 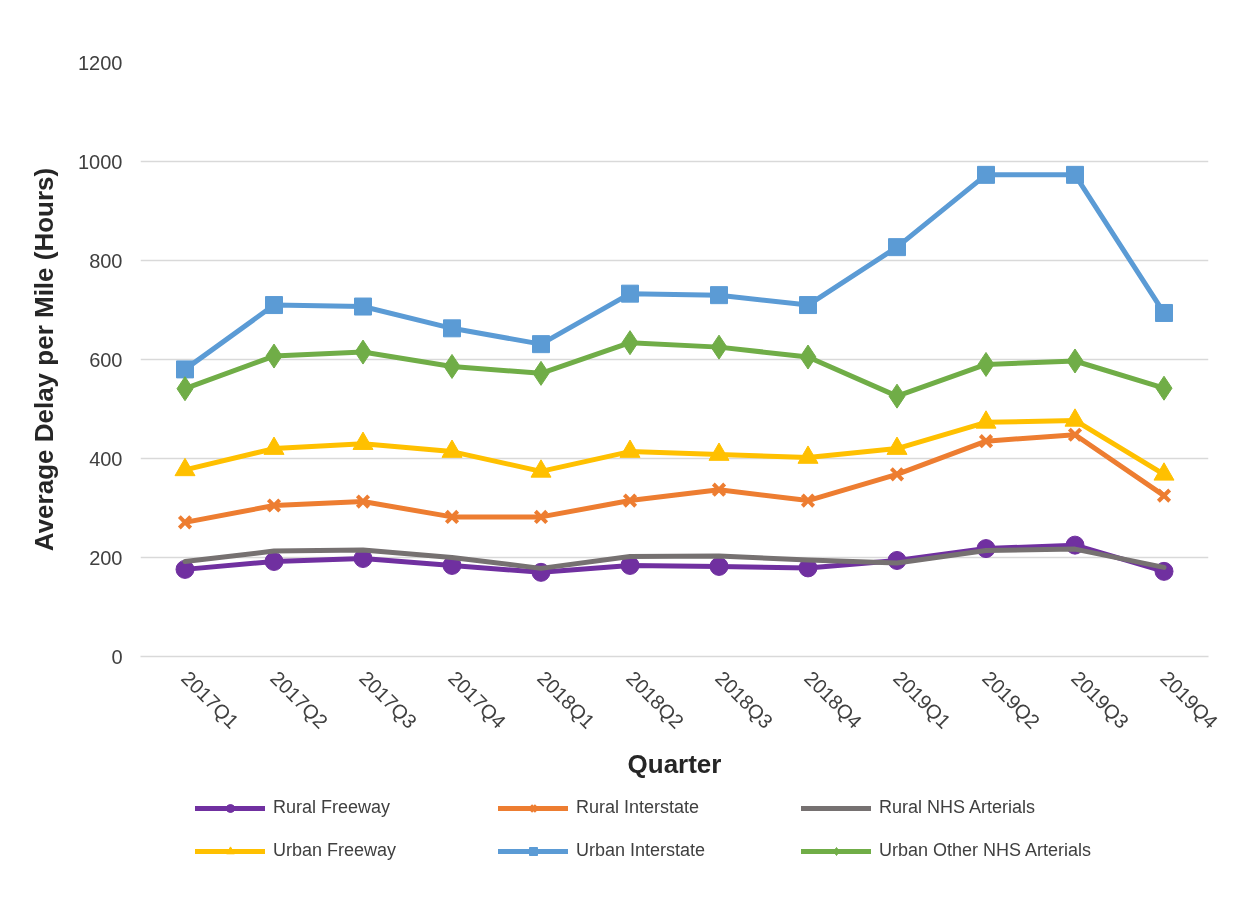 What do you see at coordinates (106, 260) in the screenshot?
I see `y-tick-label: 800` at bounding box center [106, 260].